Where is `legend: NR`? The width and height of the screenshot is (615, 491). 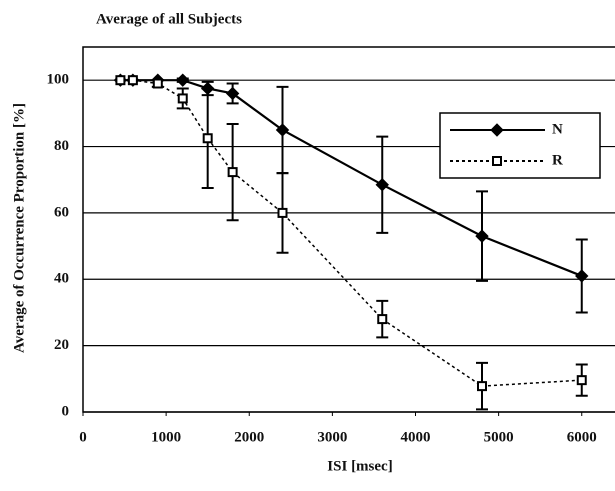 legend: NR is located at coordinates (520, 145).